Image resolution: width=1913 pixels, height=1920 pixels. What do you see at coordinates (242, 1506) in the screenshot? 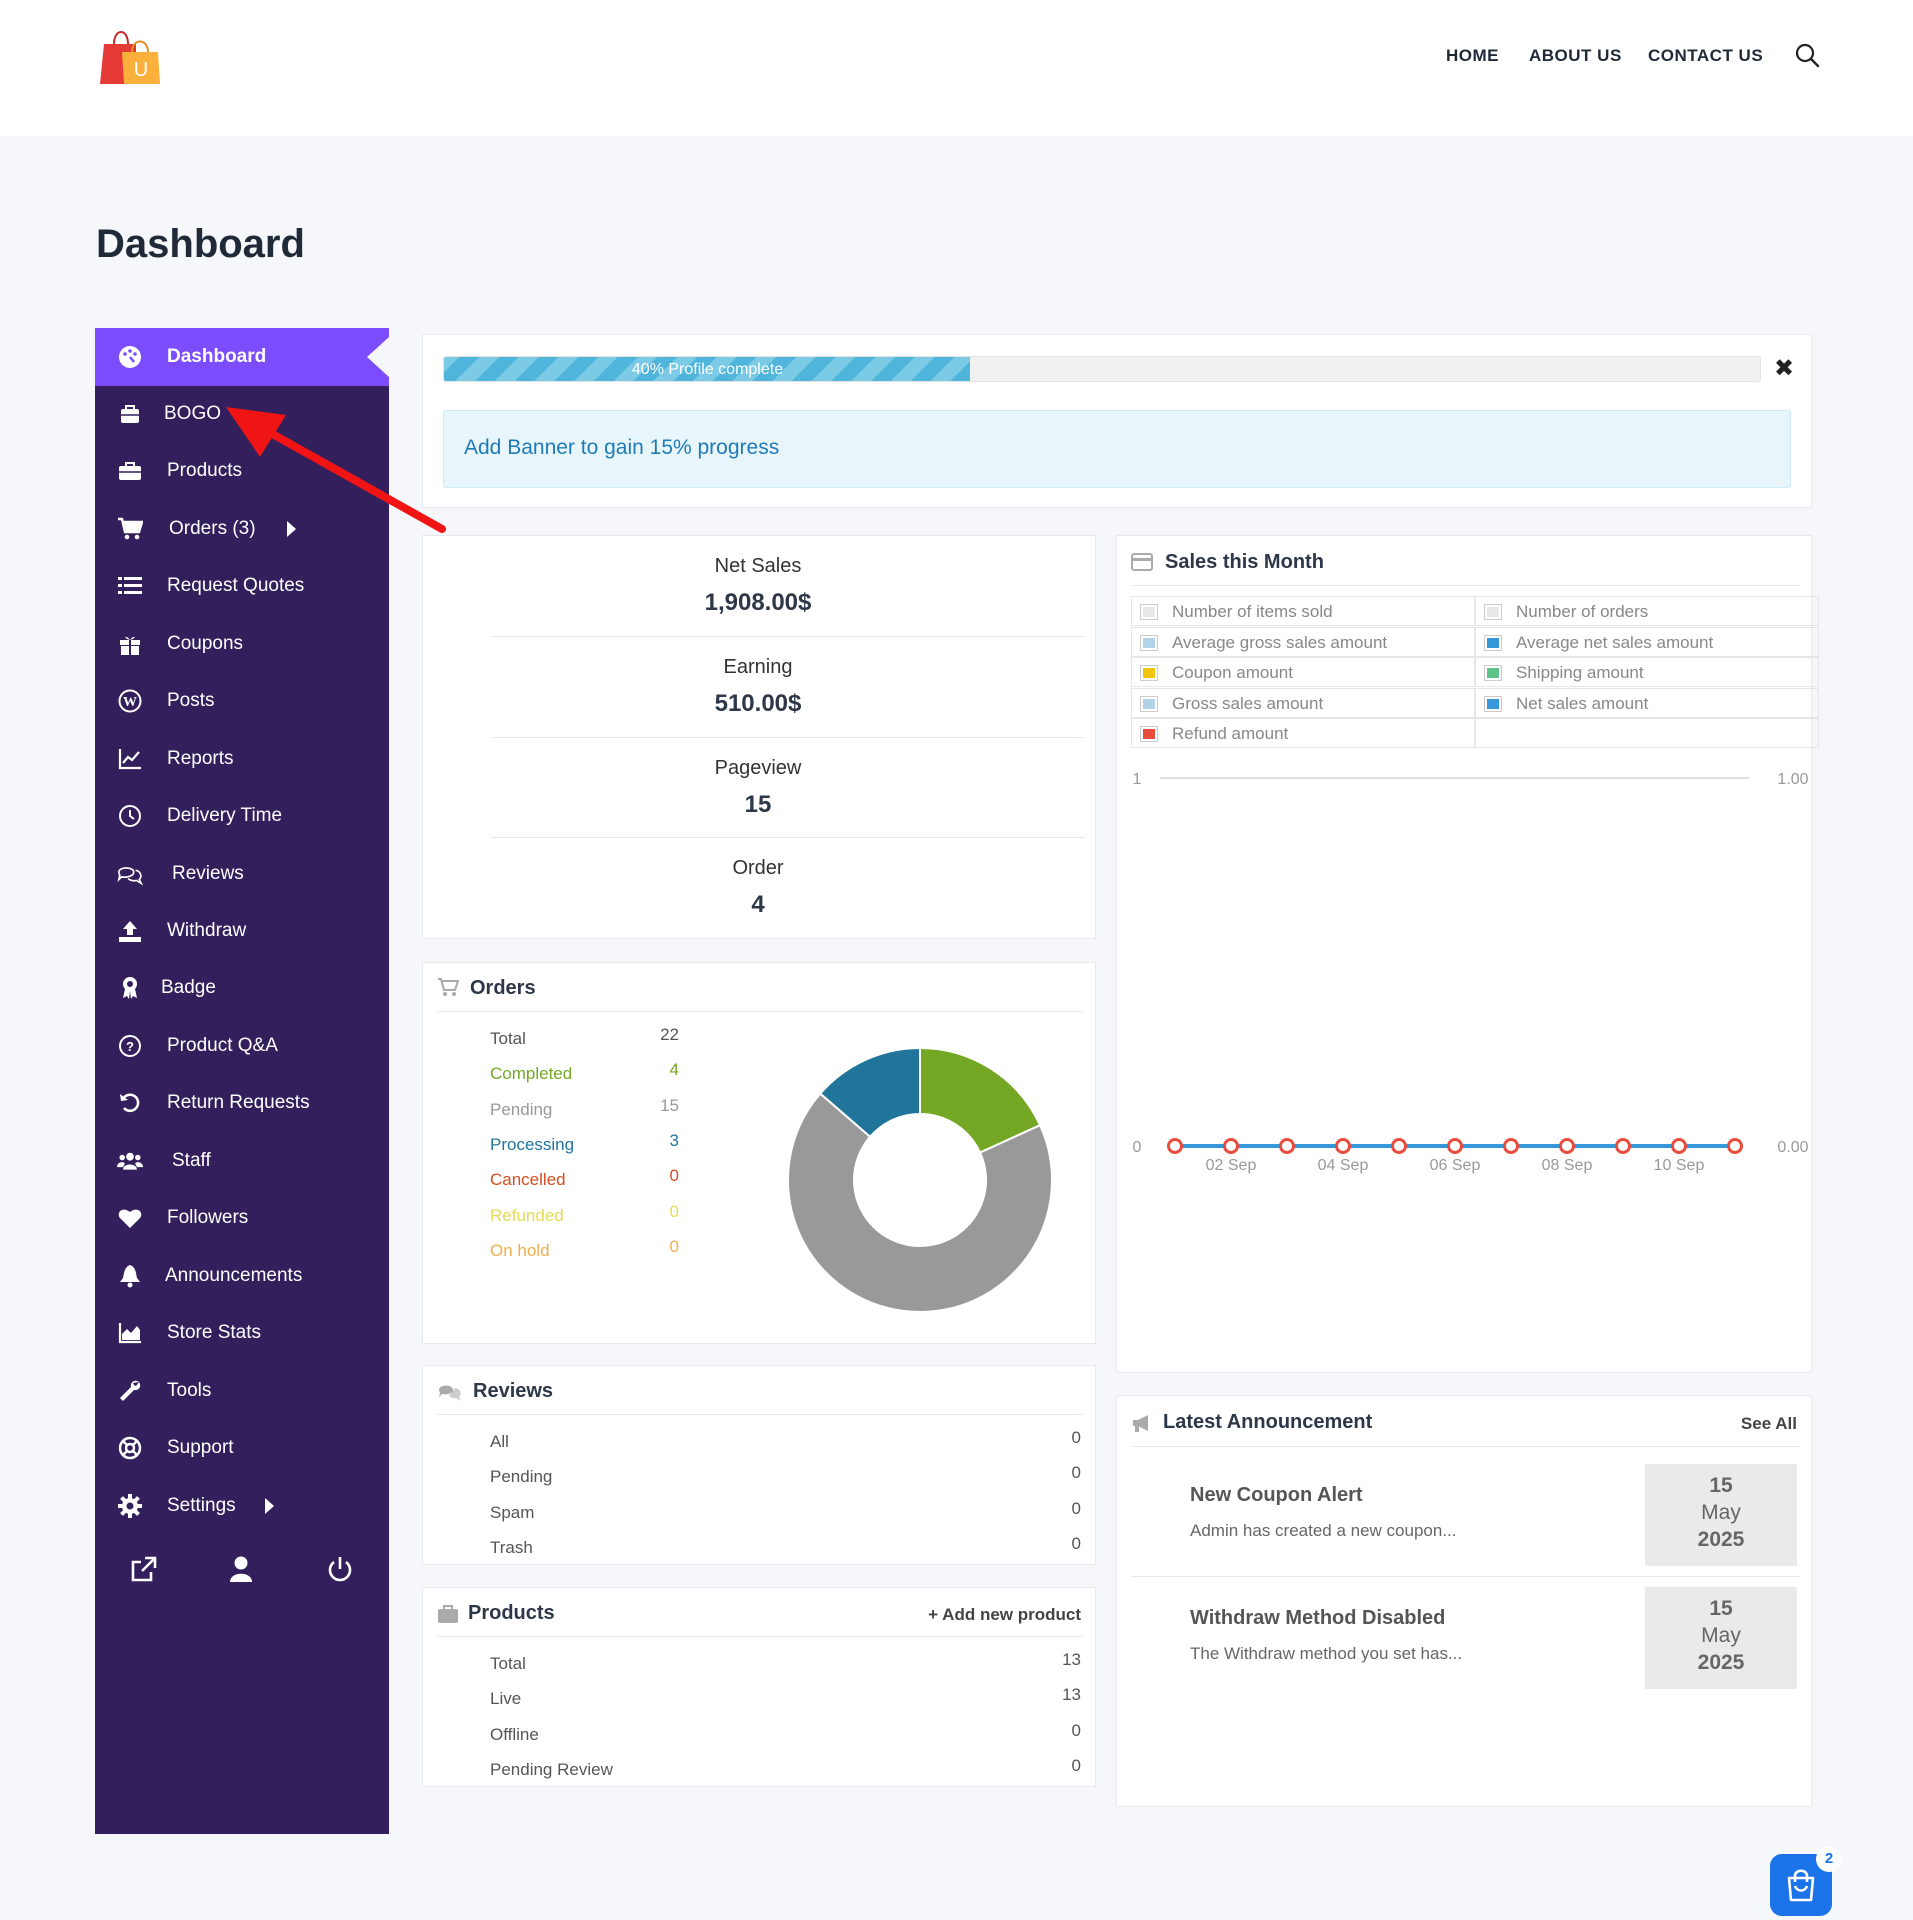
I see `sidebar-item-settings: Settings` at bounding box center [242, 1506].